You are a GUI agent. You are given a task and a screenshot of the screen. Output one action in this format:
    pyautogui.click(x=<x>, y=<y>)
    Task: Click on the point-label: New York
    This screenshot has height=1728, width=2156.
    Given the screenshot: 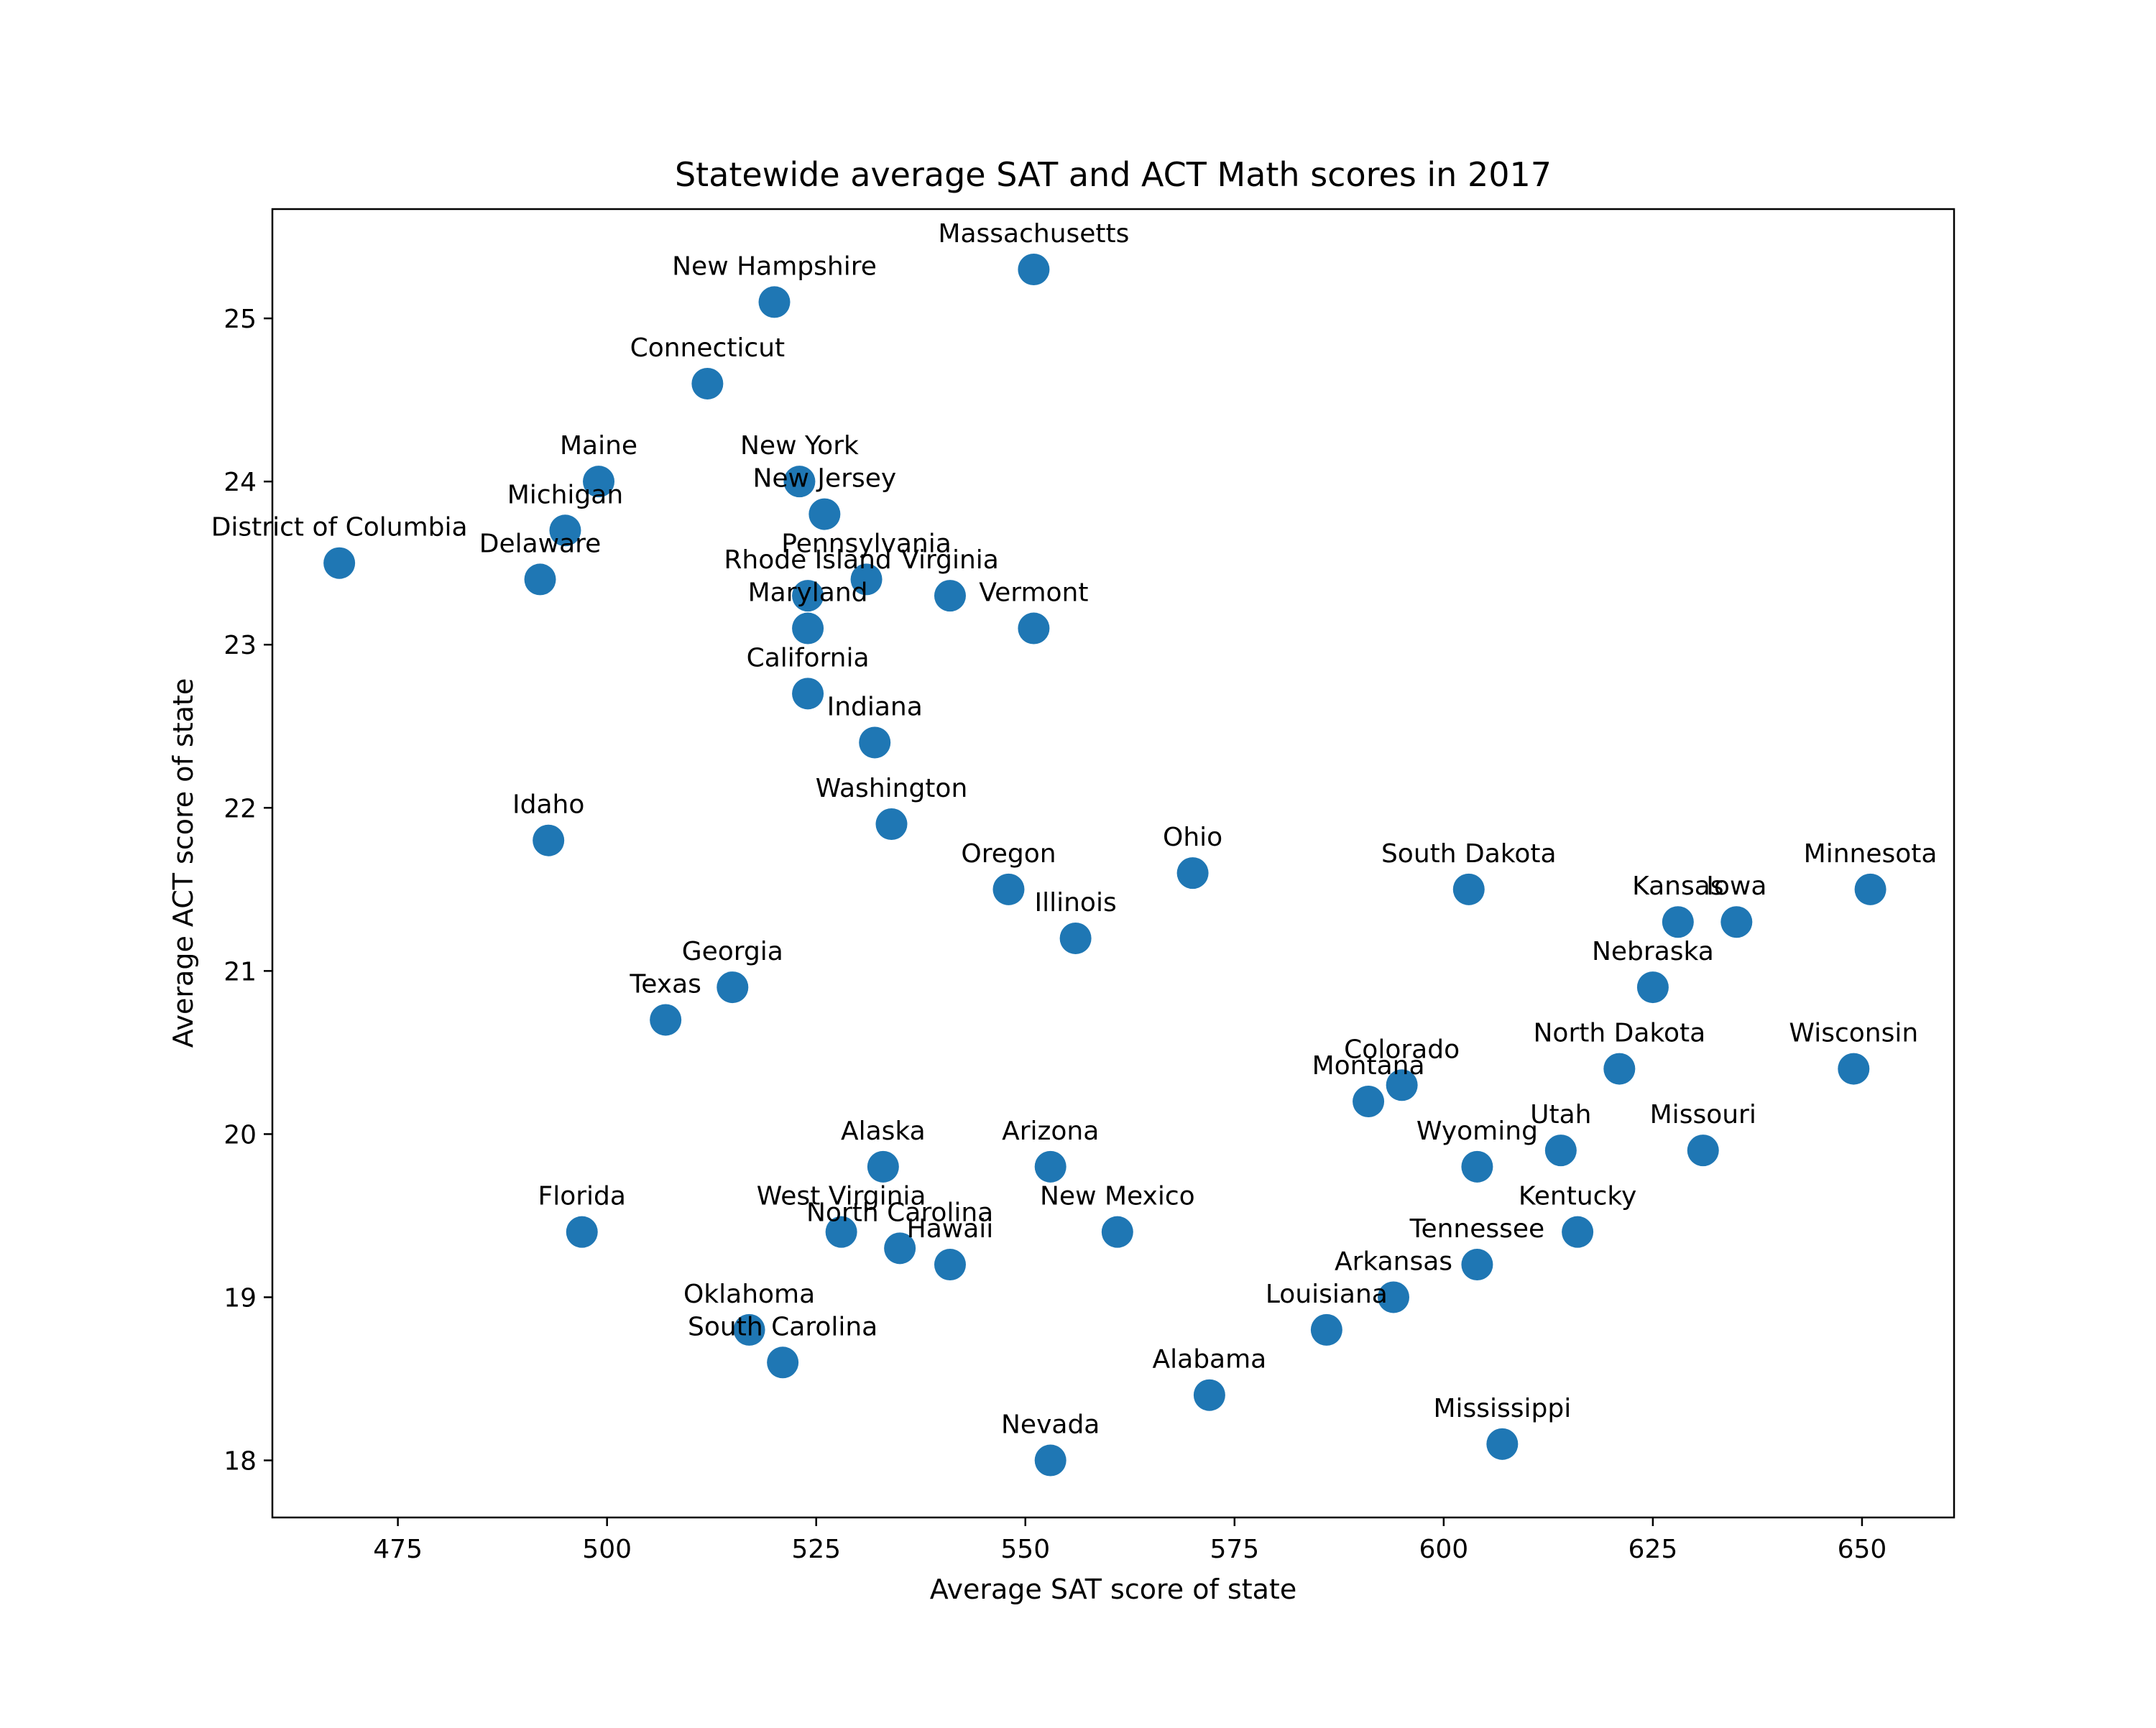 What is the action you would take?
    pyautogui.click(x=799, y=446)
    